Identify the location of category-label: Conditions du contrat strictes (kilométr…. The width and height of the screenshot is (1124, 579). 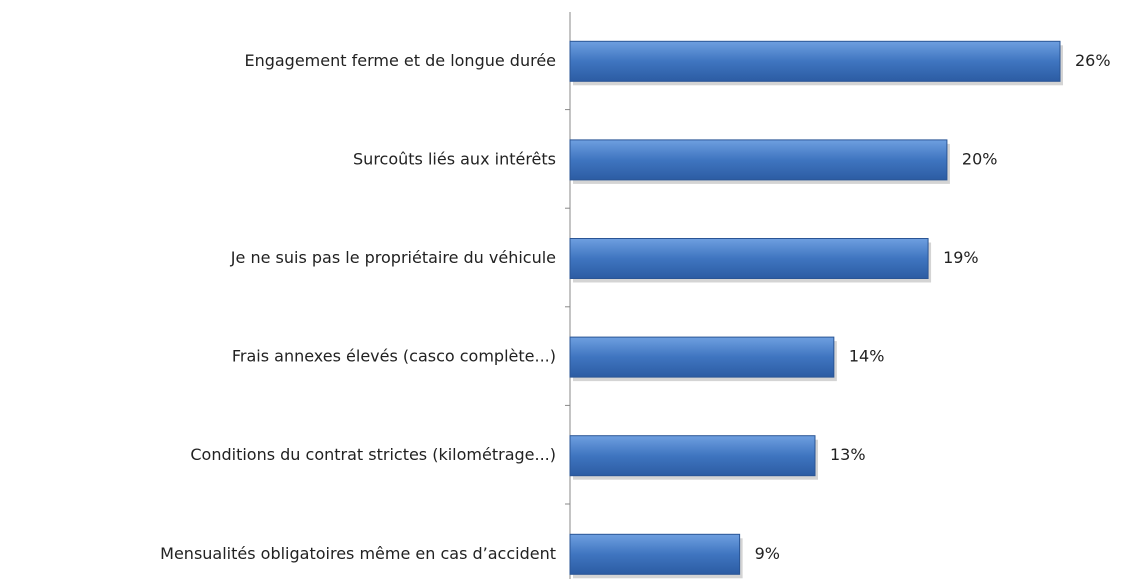
(373, 454).